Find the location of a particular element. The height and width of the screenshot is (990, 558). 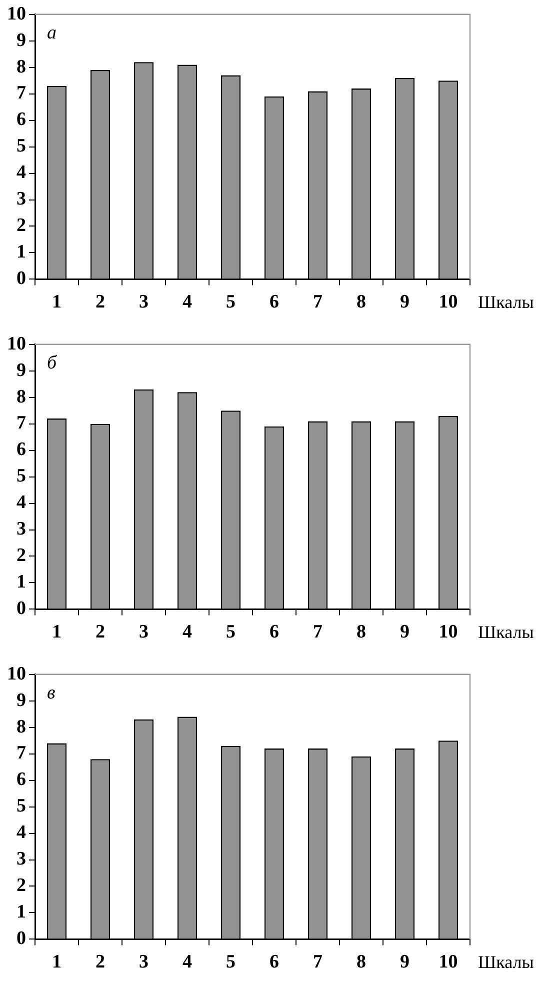

chart-title: б is located at coordinates (52, 363).